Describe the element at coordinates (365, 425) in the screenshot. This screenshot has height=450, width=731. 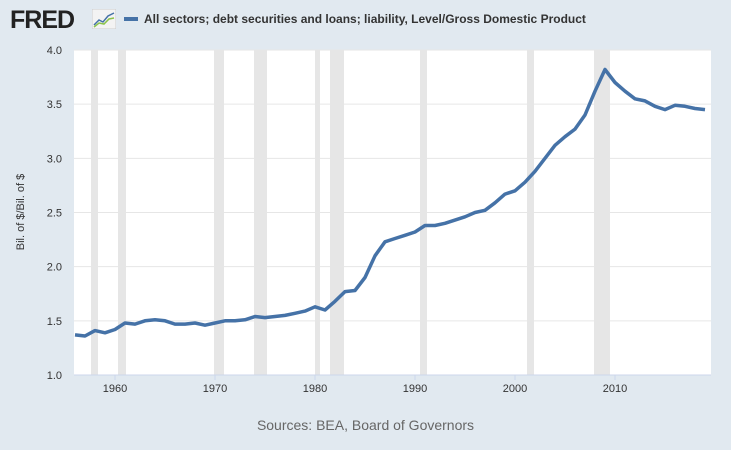
I see `source-note: Sources: BEA, Board of Governors` at that location.